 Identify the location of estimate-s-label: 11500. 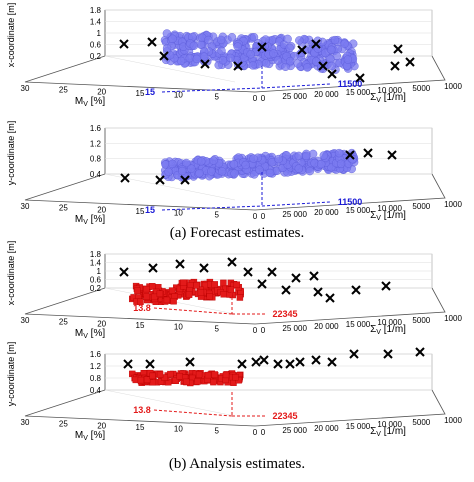
(350, 84).